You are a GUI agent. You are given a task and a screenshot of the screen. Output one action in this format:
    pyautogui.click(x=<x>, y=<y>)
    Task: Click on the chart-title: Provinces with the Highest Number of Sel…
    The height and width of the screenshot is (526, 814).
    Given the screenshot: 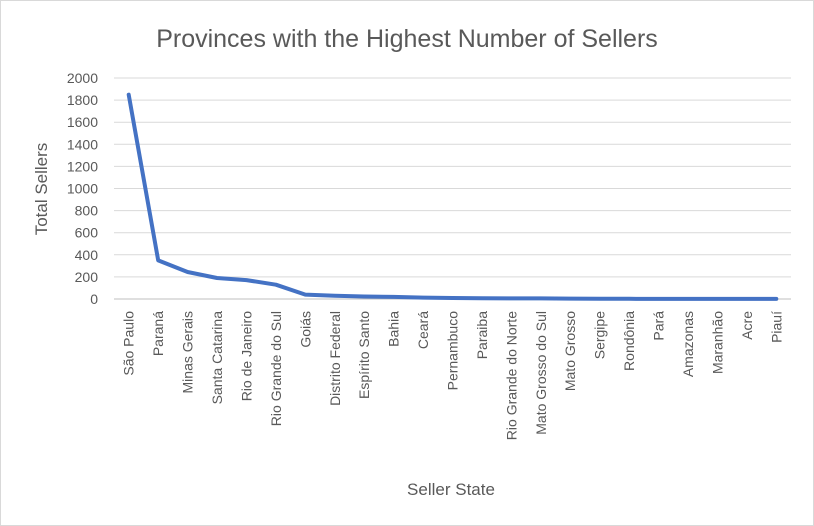 What is the action you would take?
    pyautogui.click(x=407, y=39)
    